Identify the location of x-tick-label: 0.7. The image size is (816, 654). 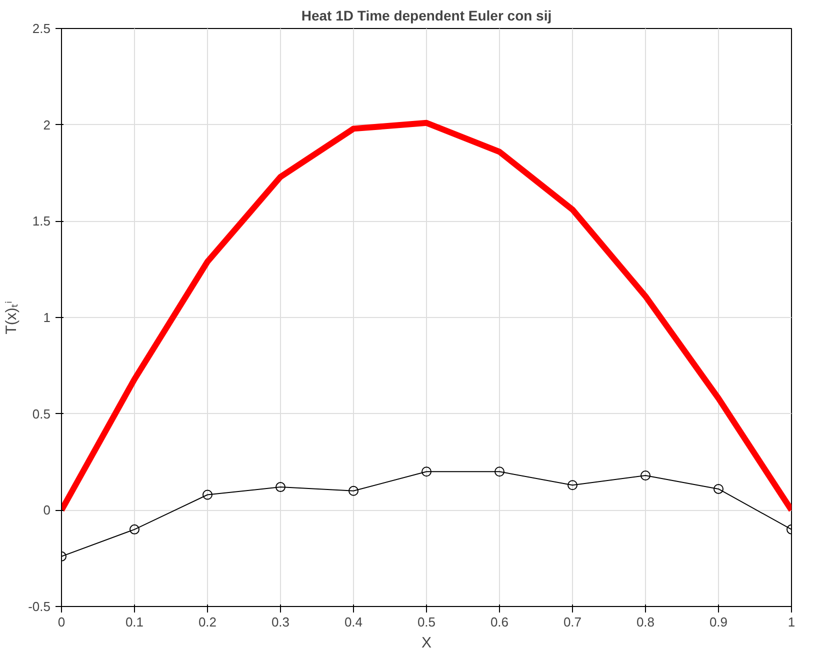
(572, 622).